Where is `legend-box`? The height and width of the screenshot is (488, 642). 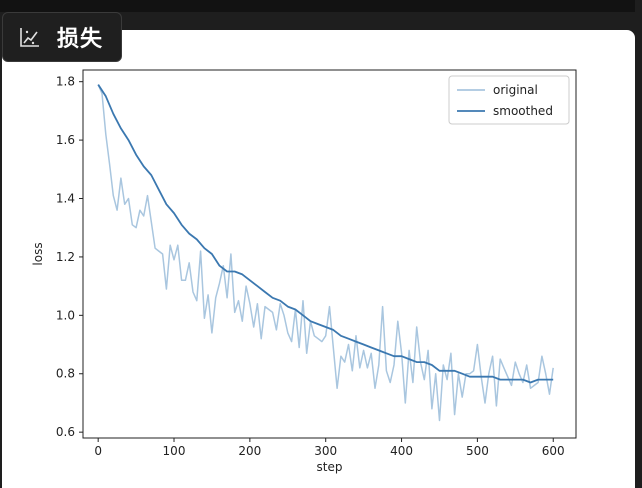 legend-box is located at coordinates (509, 100).